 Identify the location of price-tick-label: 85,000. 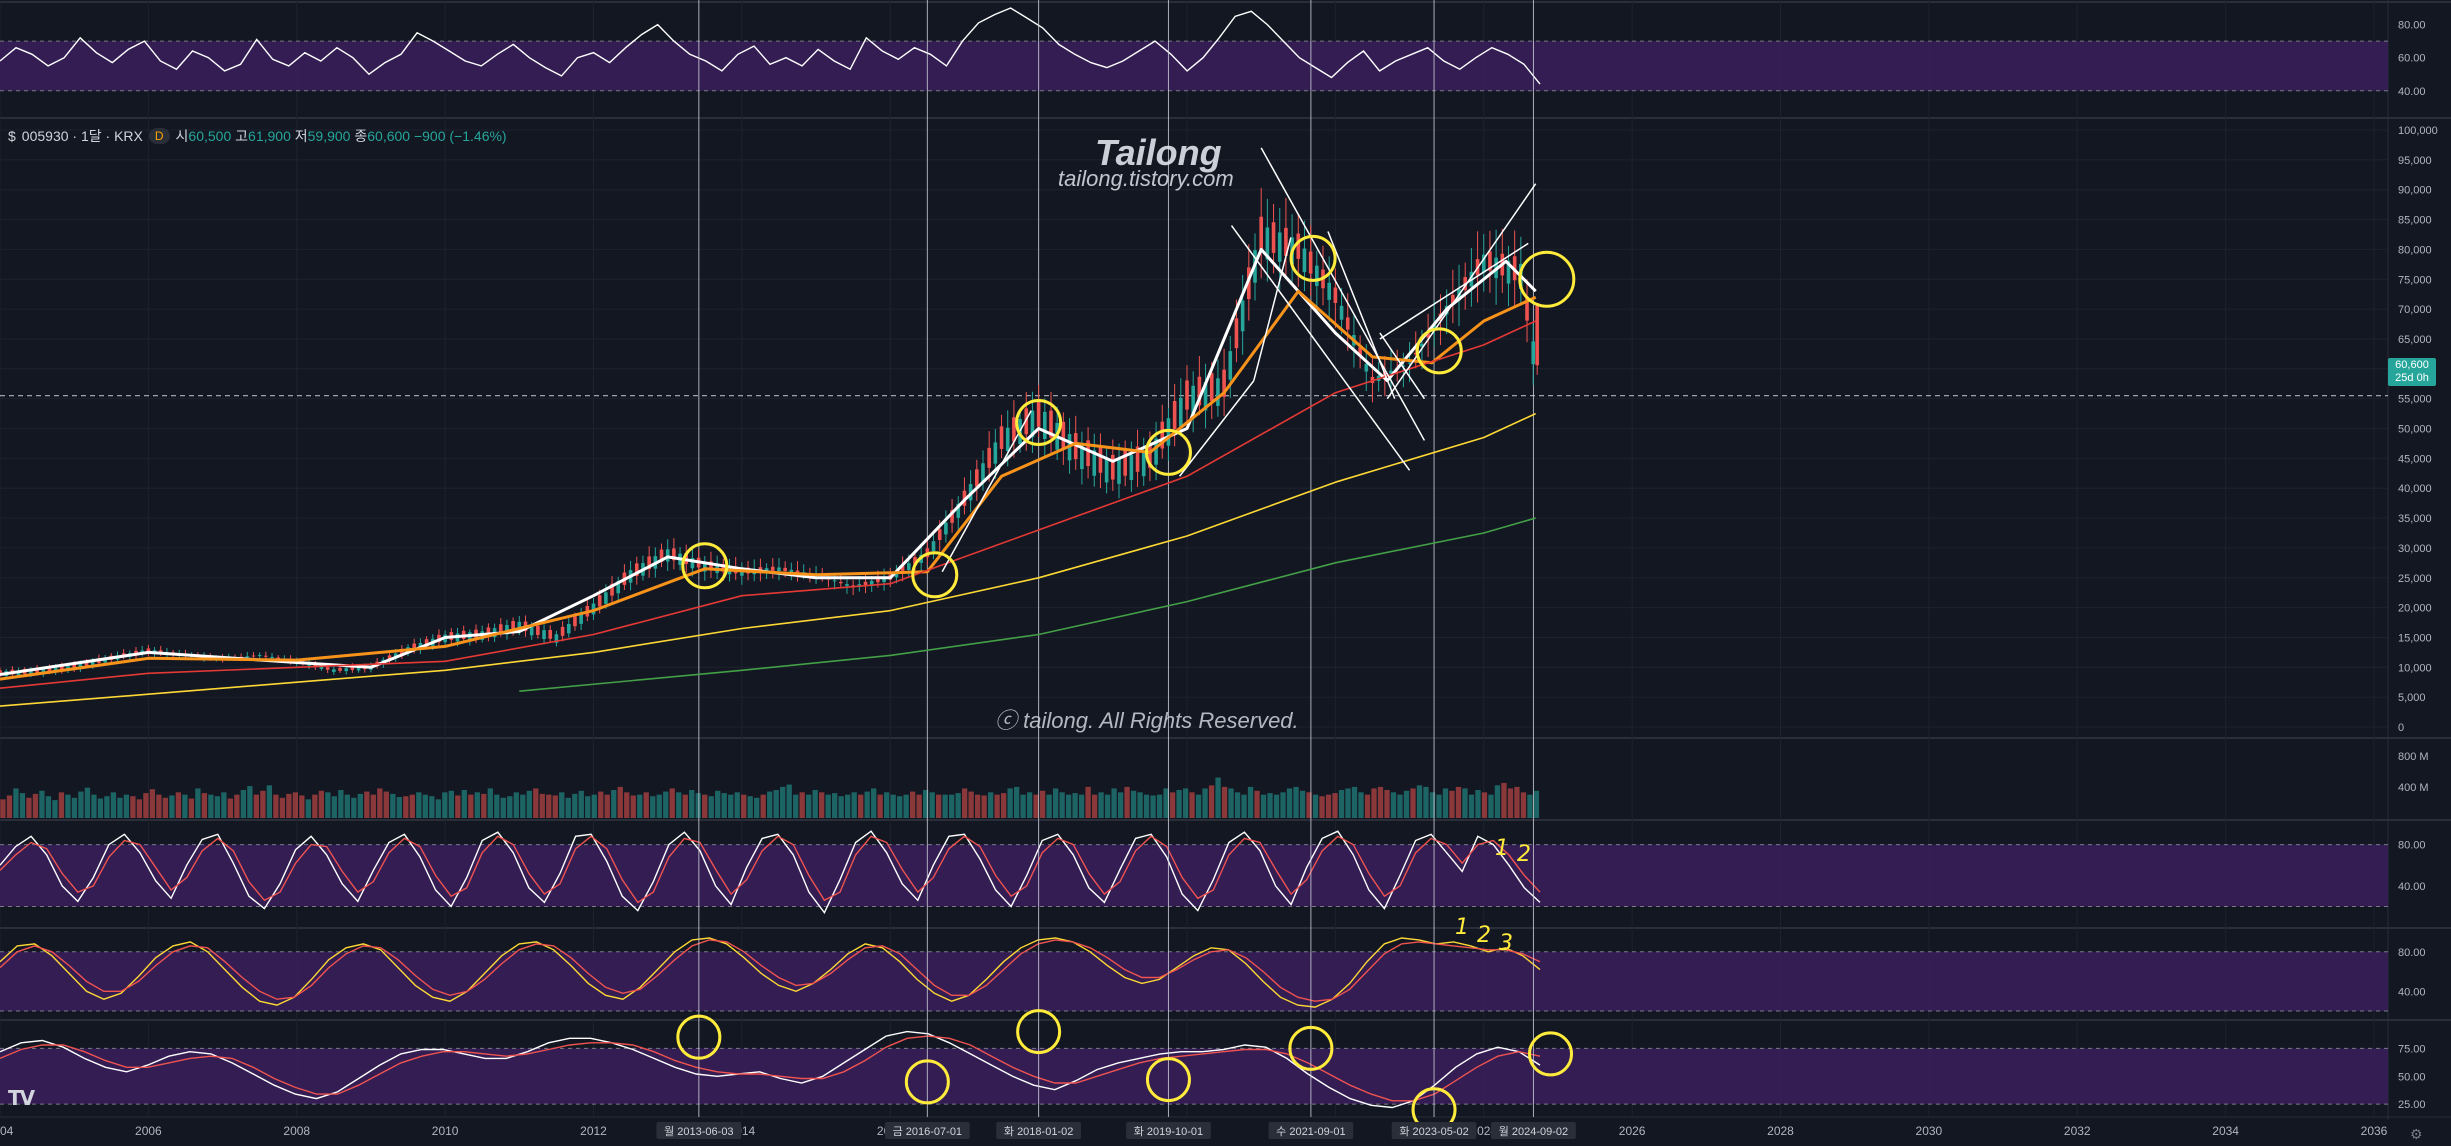
(2415, 221).